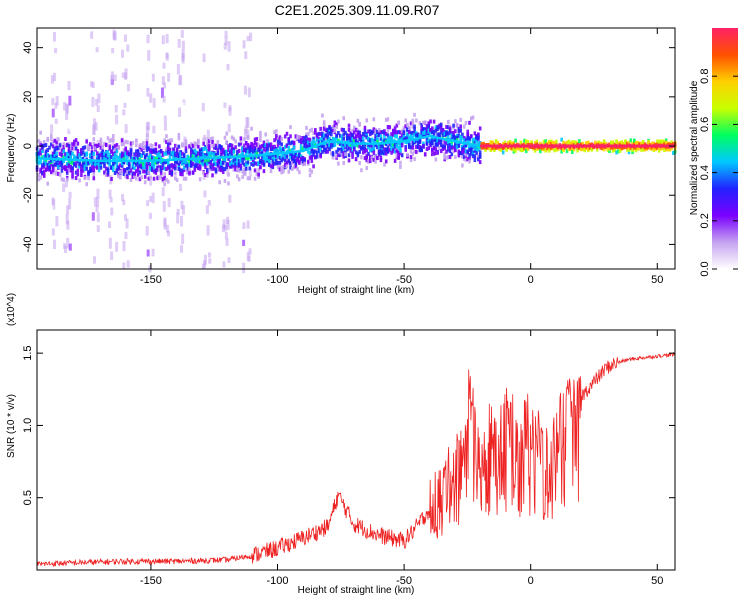 This screenshot has height=600, width=750. Describe the element at coordinates (404, 280) in the screenshot. I see `x-tick-label: -50` at that location.